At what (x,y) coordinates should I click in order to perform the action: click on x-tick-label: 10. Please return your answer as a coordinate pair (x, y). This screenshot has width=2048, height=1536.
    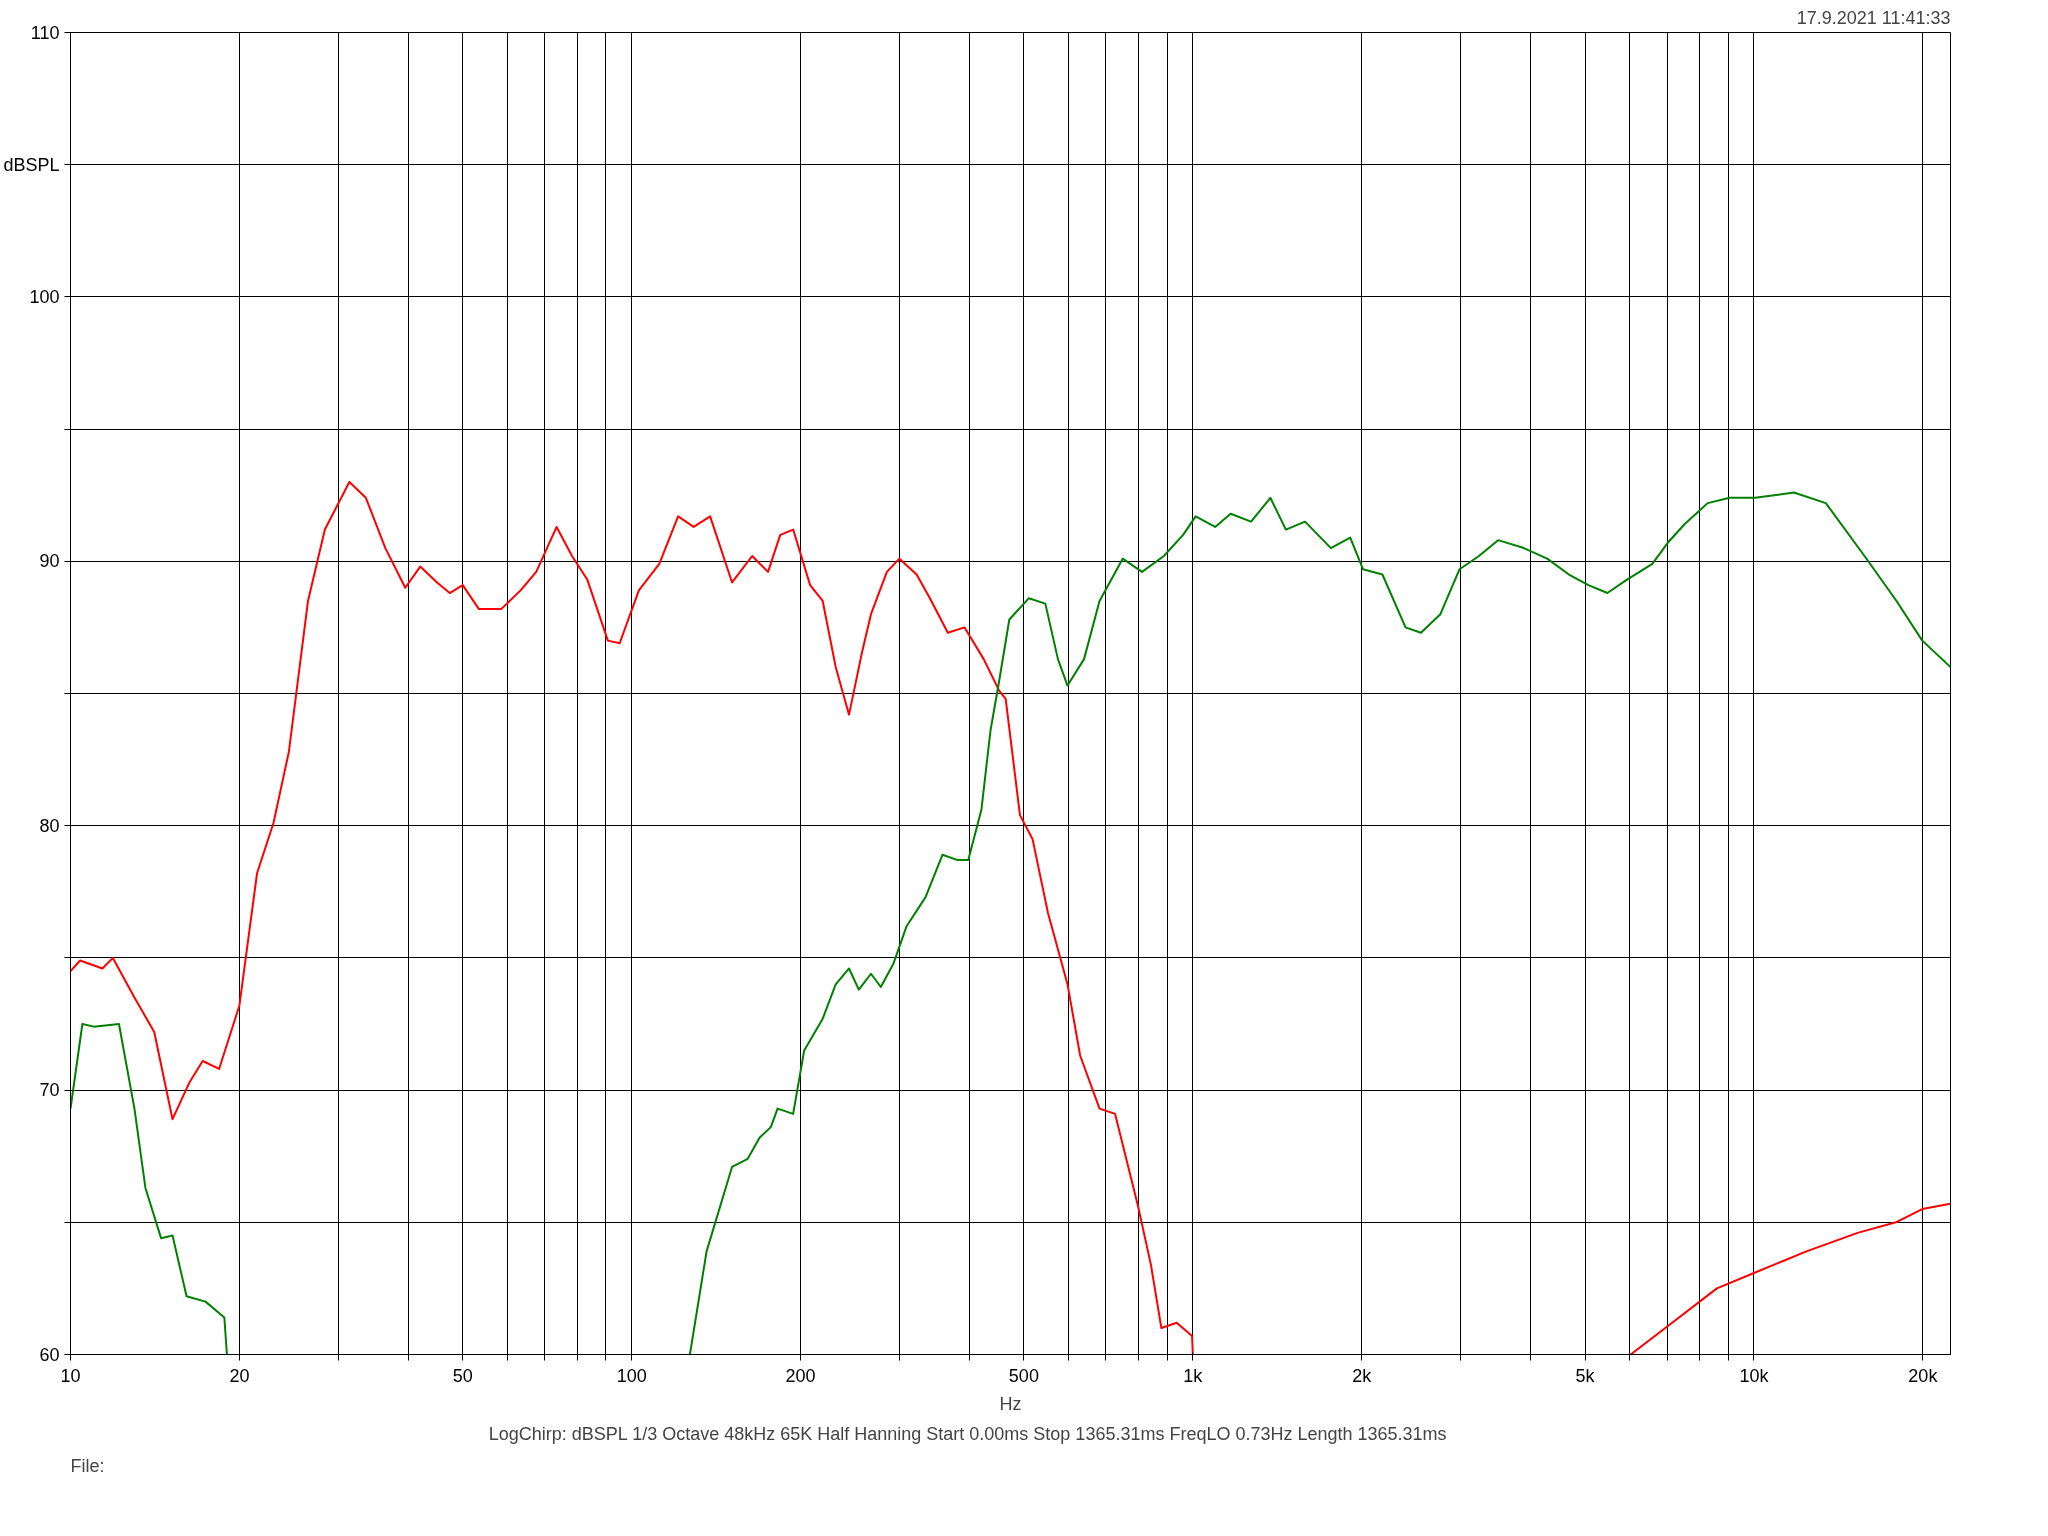
    Looking at the image, I should click on (70, 1375).